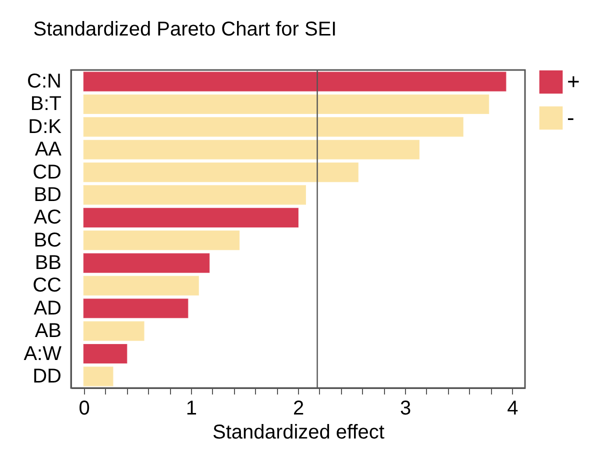 The width and height of the screenshot is (594, 450). Describe the element at coordinates (84, 409) in the screenshot. I see `x-tick-label: 0` at that location.